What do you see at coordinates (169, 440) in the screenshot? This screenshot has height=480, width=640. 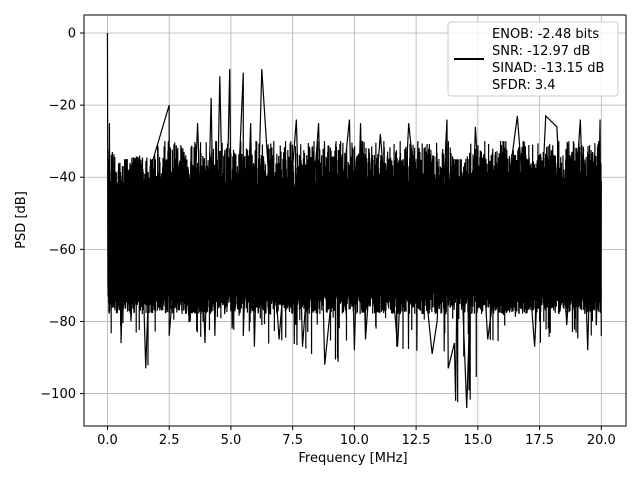 I see `x-tick-label: 2.5` at bounding box center [169, 440].